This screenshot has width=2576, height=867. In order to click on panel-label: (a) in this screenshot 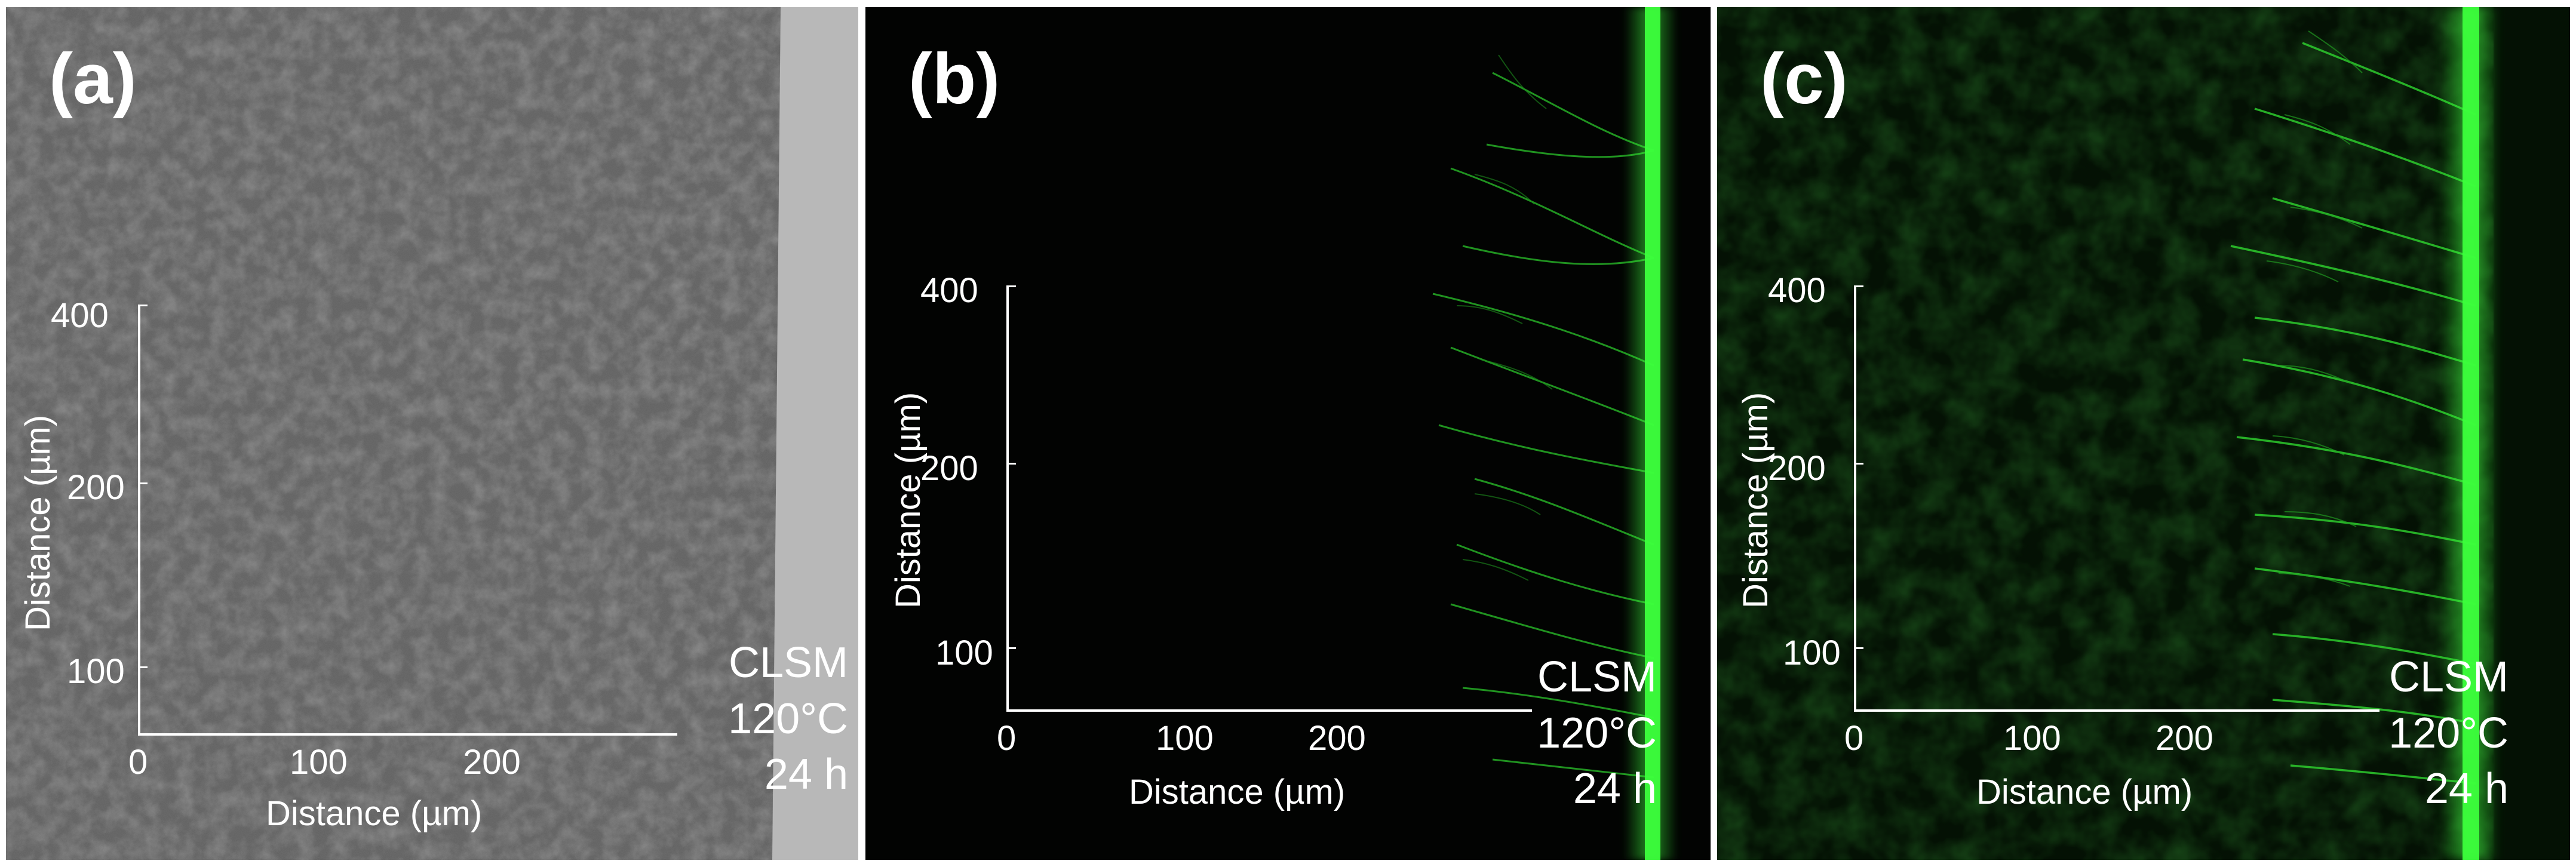, I will do `click(93, 79)`.